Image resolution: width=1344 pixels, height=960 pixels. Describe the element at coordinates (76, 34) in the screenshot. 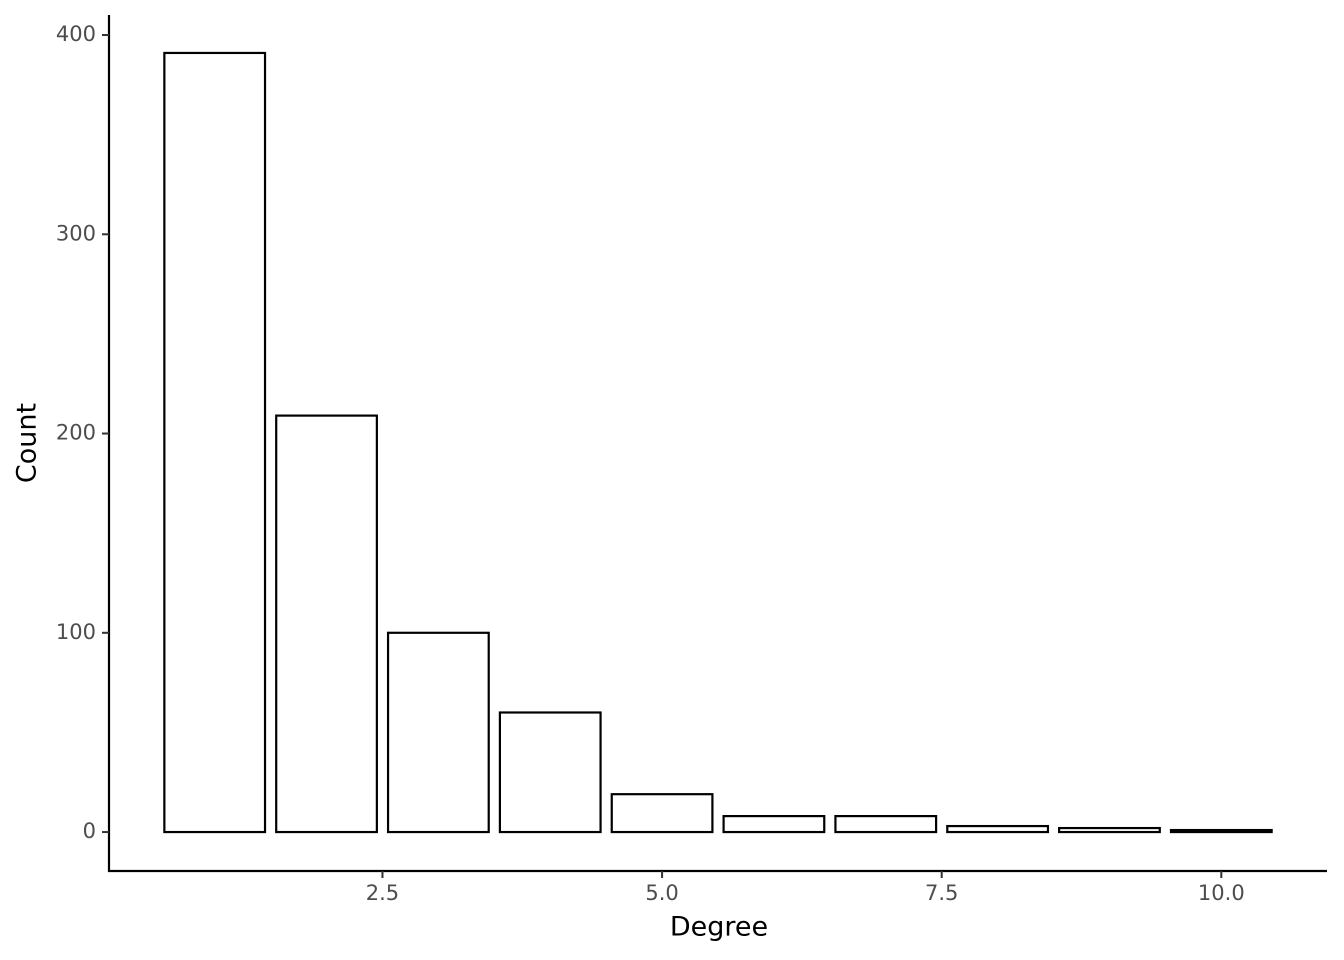

I see `y-tick-label: 400` at that location.